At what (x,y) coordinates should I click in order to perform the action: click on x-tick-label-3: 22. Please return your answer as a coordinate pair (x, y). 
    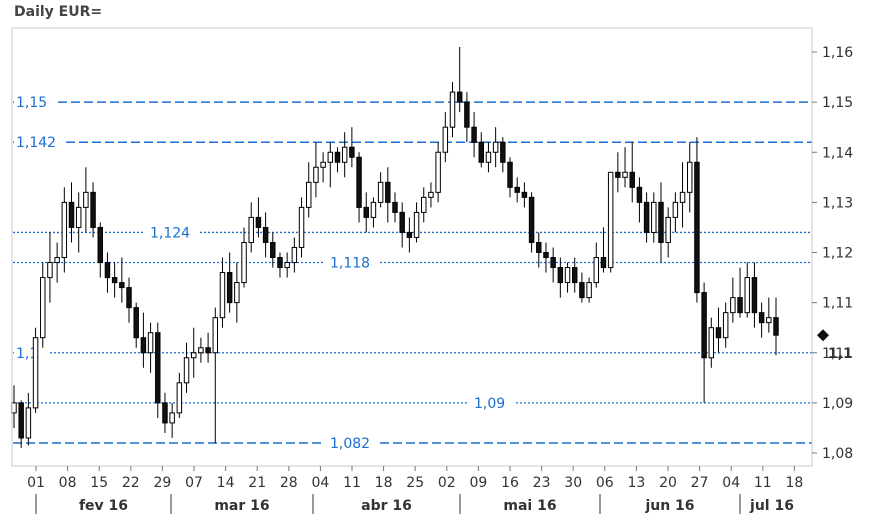
    Looking at the image, I should click on (131, 483).